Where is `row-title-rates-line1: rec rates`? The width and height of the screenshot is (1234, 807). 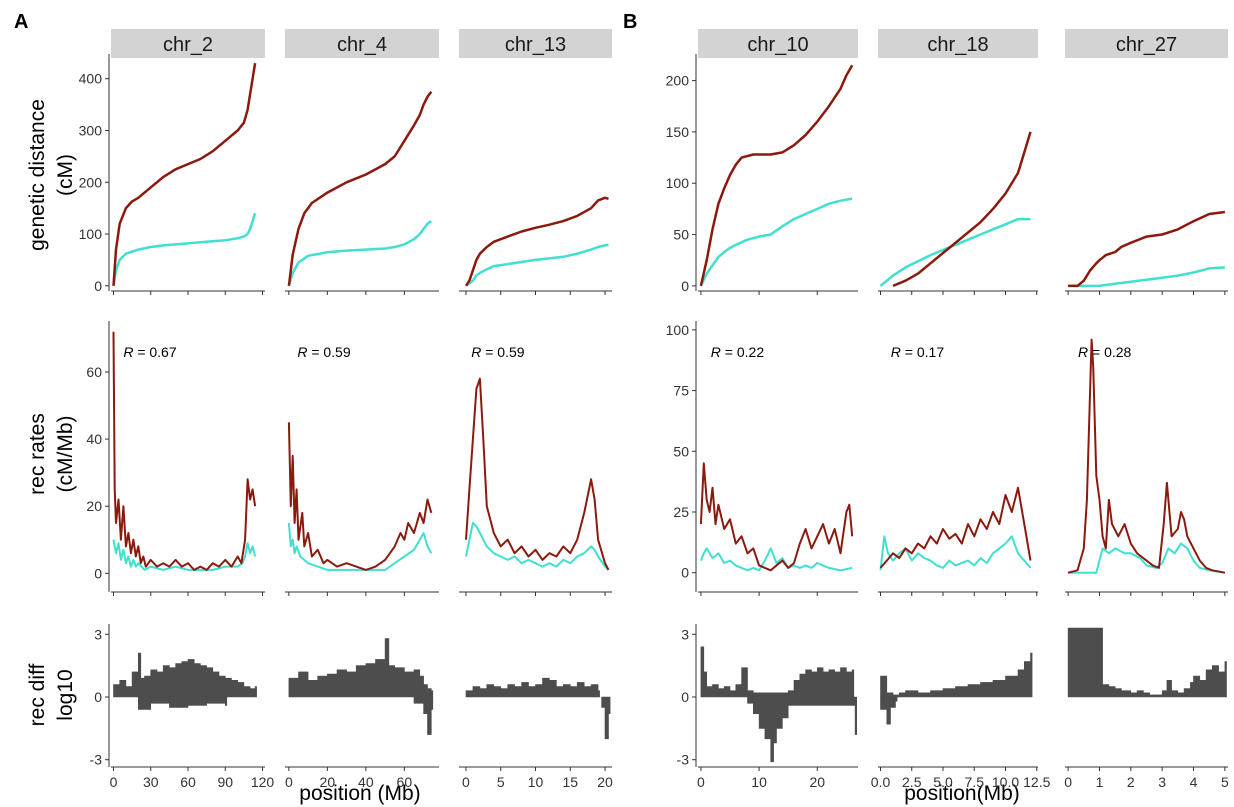 row-title-rates-line1: rec rates is located at coordinates (37, 454).